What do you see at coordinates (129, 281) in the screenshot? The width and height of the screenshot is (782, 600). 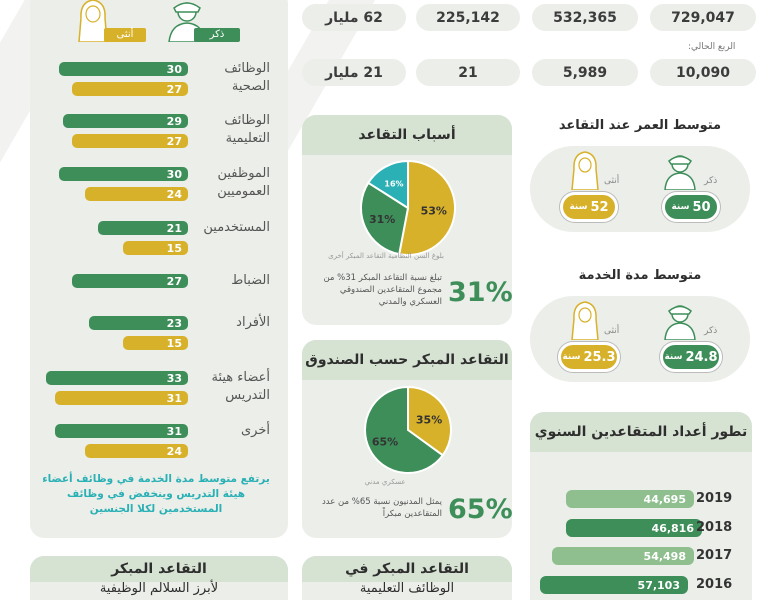 I see `male-job-bar: 27` at bounding box center [129, 281].